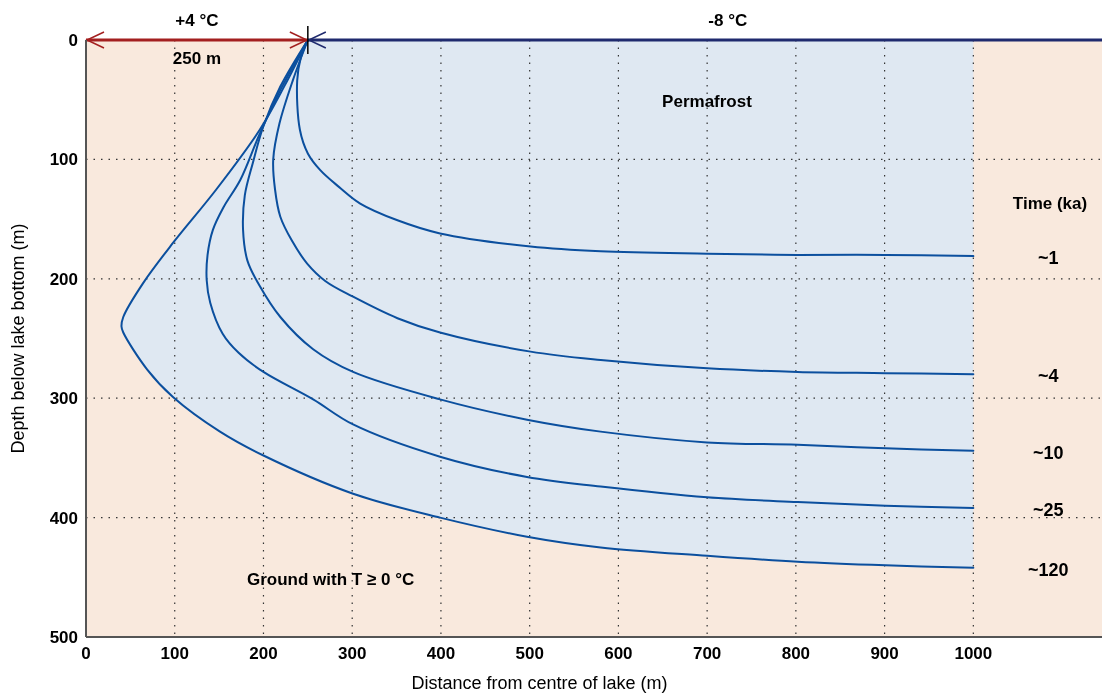 Image resolution: width=1102 pixels, height=697 pixels. What do you see at coordinates (63, 160) in the screenshot?
I see `y-tick-label: 100` at bounding box center [63, 160].